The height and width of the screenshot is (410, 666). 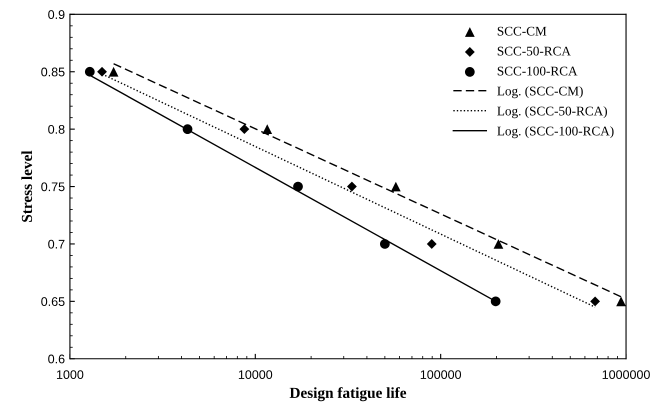 I want to click on legend-label: SCC-100-RCA, so click(x=538, y=71).